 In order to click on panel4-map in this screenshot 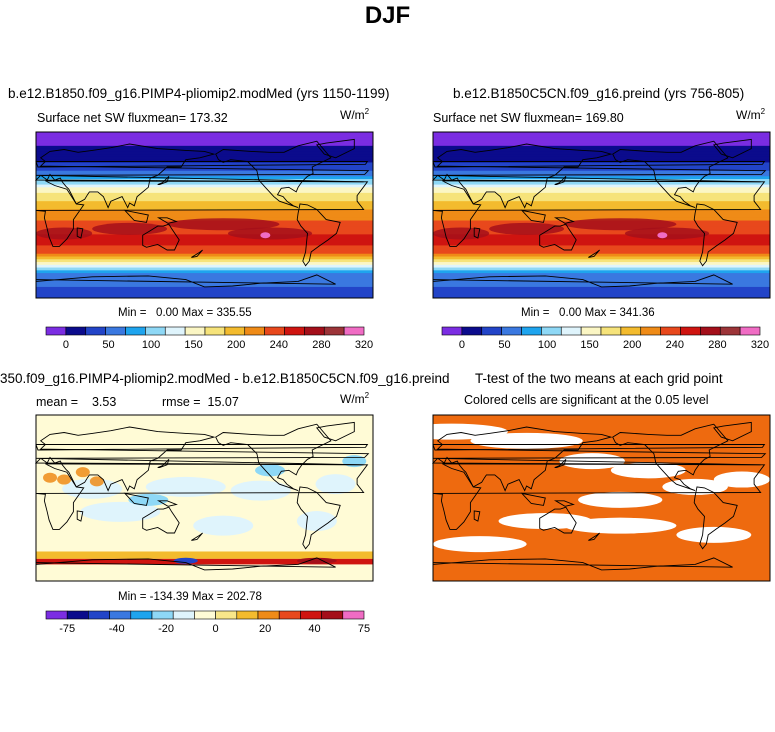, I will do `click(583, 498)`.